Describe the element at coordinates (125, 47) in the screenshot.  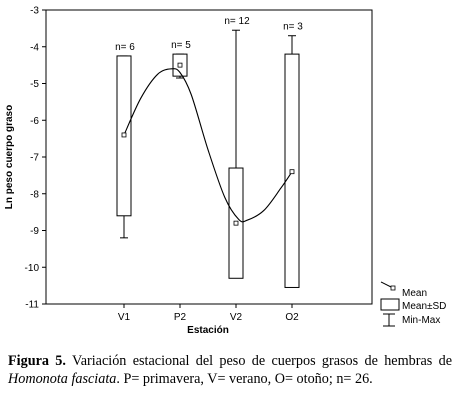
I see `n-label: n= 6` at that location.